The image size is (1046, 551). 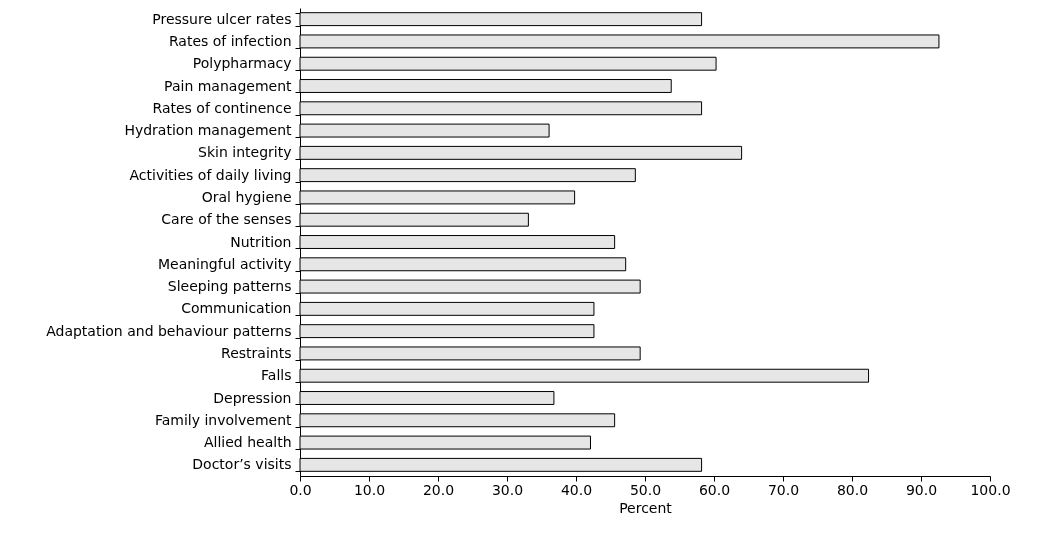 I want to click on x-tick-label: 70.0, so click(x=783, y=489).